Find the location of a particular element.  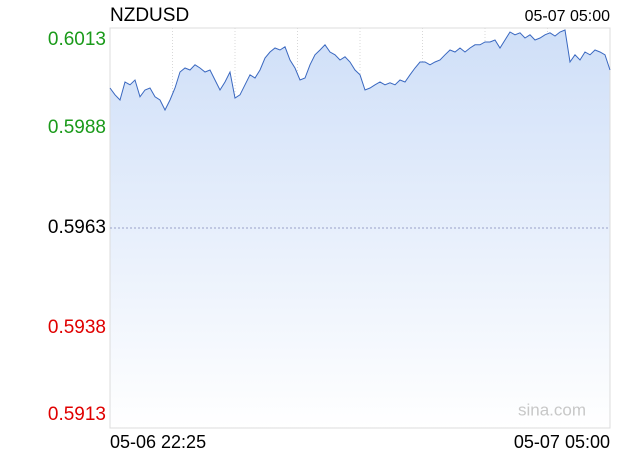

x-end-label: 05-07 05:00 is located at coordinates (562, 442).